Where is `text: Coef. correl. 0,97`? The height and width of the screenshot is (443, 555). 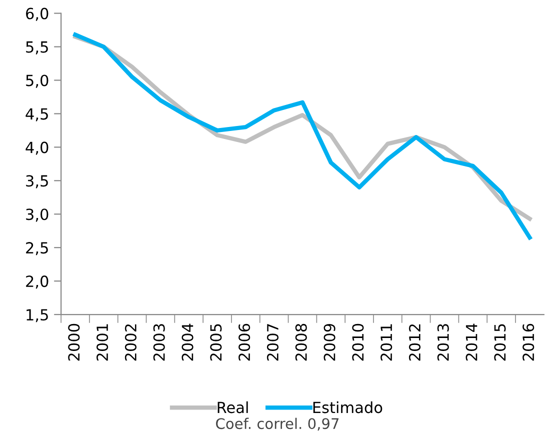 text: Coef. correl. 0,97 is located at coordinates (277, 424).